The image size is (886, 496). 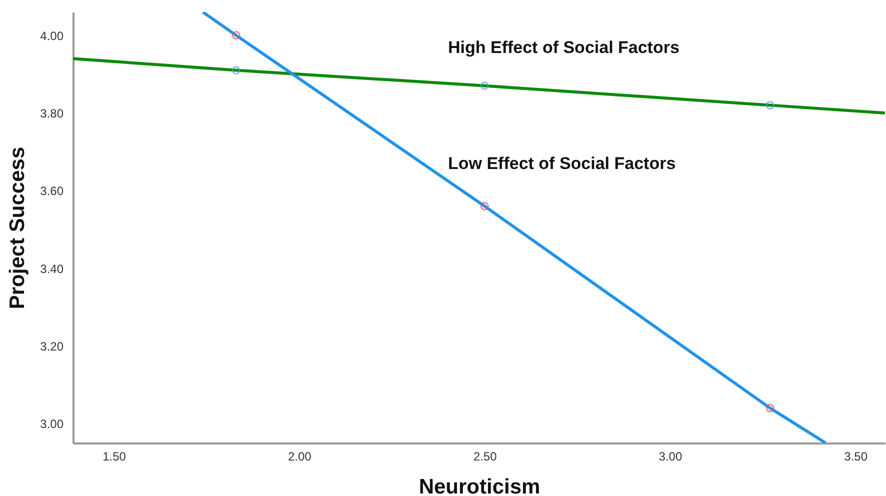 I want to click on y-axis-title: Project Success, so click(x=18, y=228).